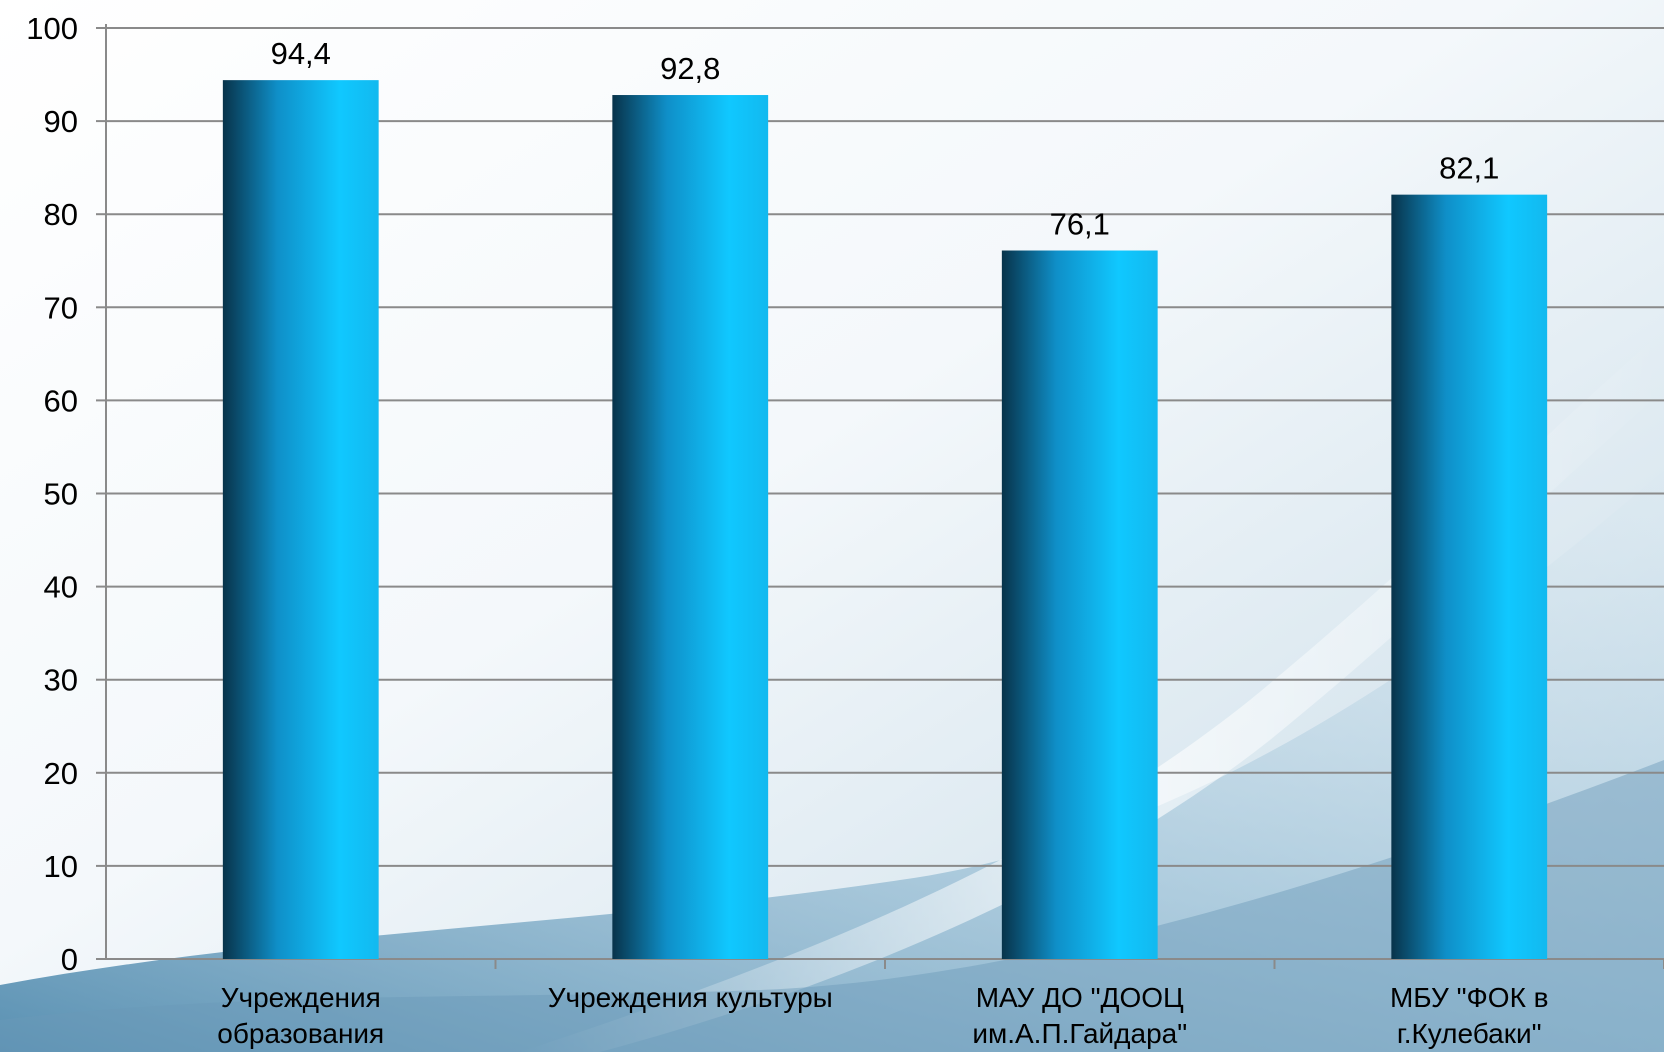 The height and width of the screenshot is (1052, 1664). Describe the element at coordinates (301, 53) in the screenshot. I see `data-label: 94,4` at that location.